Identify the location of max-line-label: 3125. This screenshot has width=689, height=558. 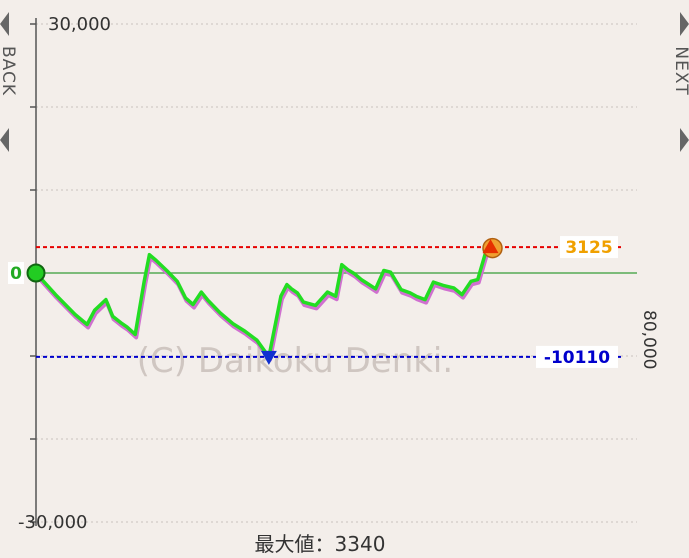
(588, 248).